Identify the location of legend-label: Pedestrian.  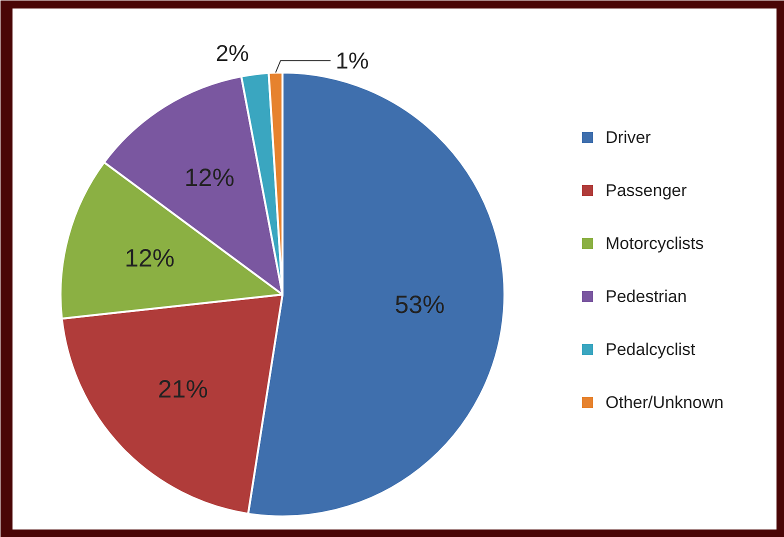
(646, 296).